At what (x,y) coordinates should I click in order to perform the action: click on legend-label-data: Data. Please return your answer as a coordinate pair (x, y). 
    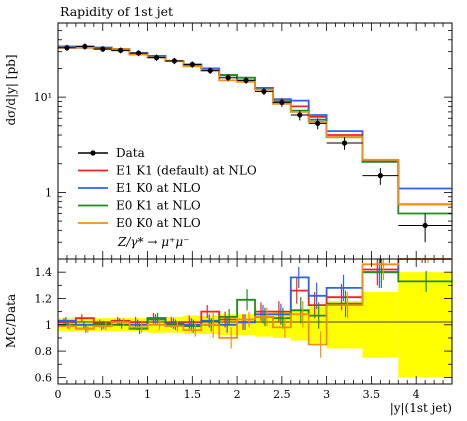
    Looking at the image, I should click on (130, 153).